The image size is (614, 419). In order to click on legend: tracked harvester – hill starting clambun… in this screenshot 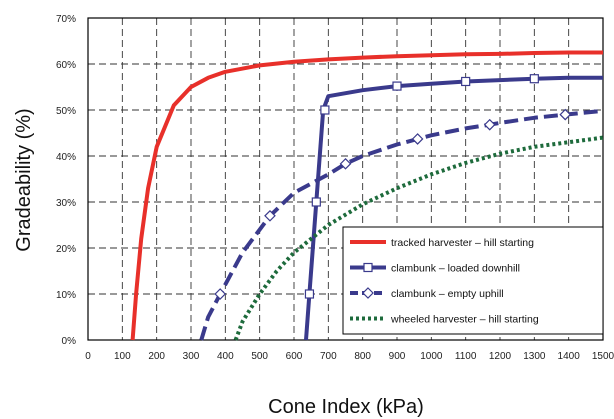, I will do `click(473, 280)`.